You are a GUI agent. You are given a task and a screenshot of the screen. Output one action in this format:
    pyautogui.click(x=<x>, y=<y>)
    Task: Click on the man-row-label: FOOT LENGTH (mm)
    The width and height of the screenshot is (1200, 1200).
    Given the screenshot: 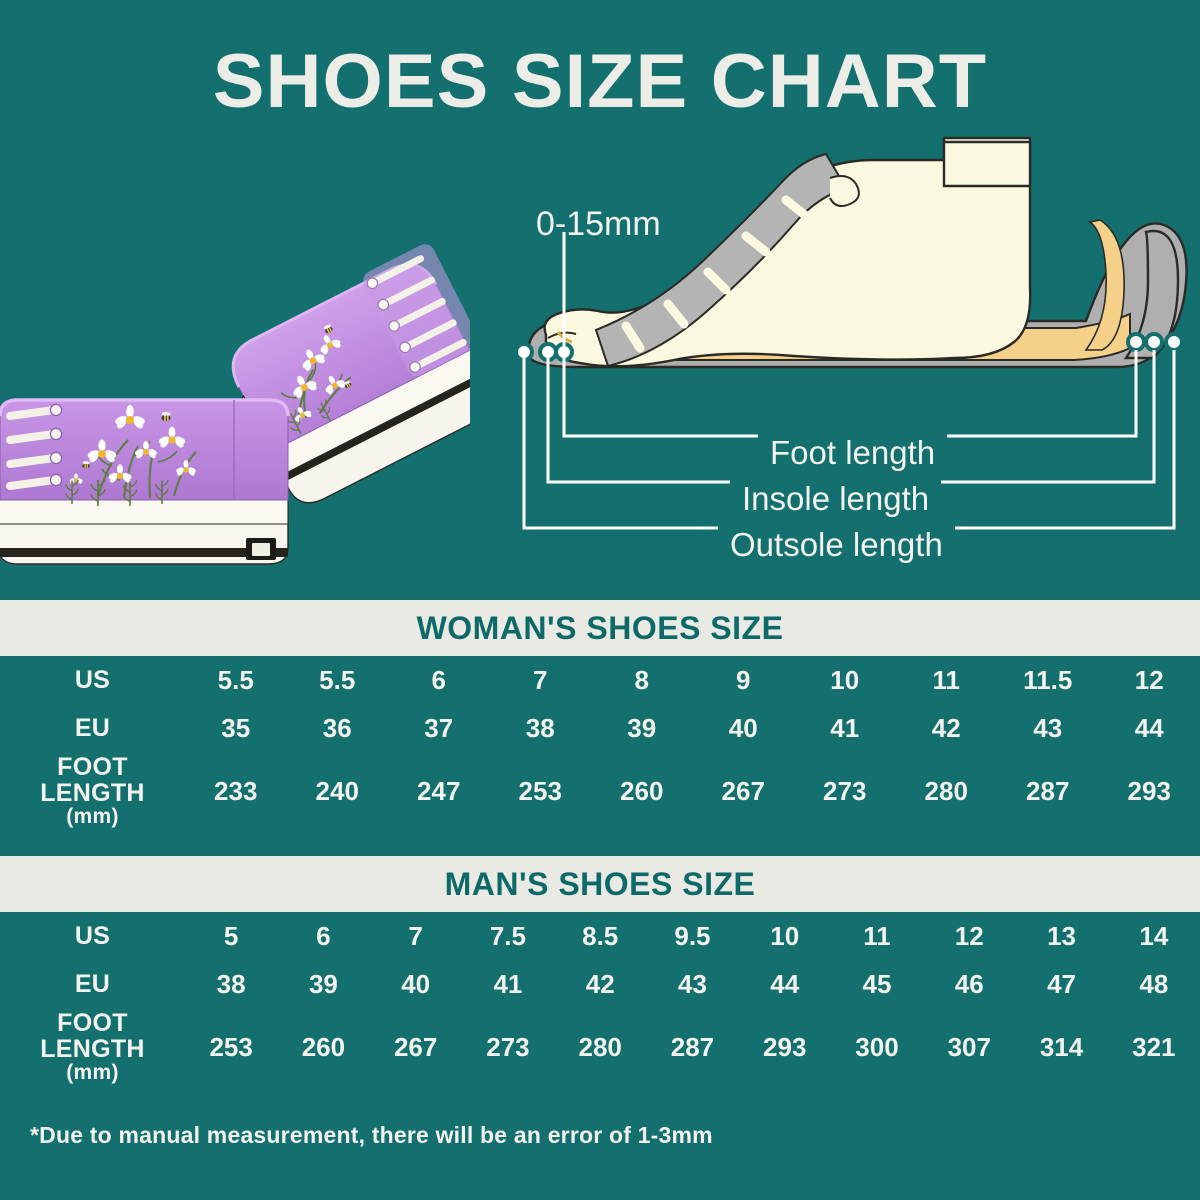 What is the action you would take?
    pyautogui.click(x=92, y=1047)
    